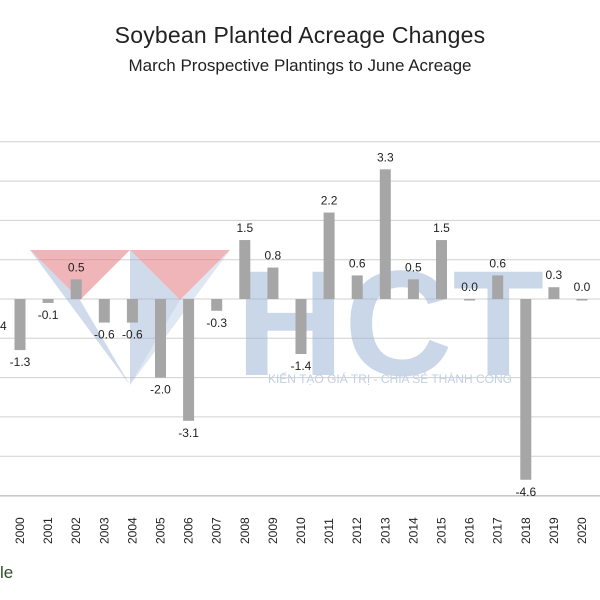 Image resolution: width=600 pixels, height=600 pixels. Describe the element at coordinates (48, 315) in the screenshot. I see `data-label: -0.1` at that location.